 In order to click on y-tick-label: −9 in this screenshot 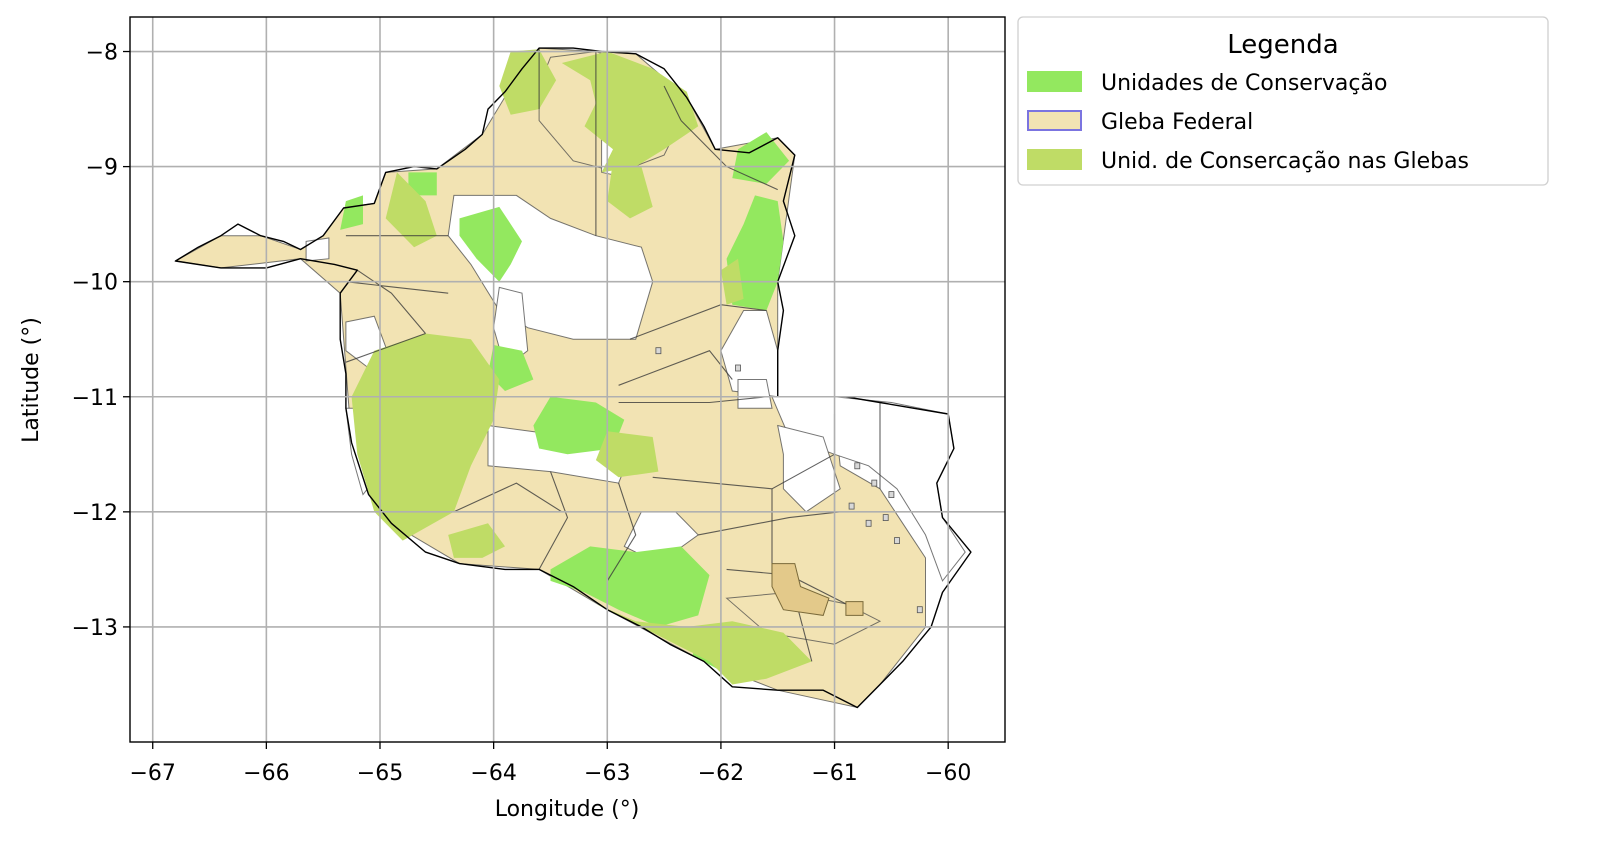, I will do `click(102, 168)`.